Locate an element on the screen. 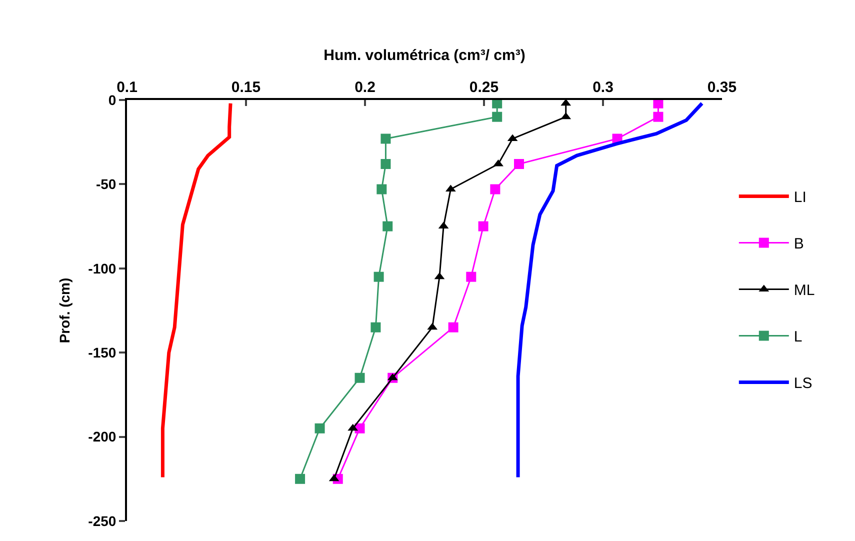 This screenshot has width=855, height=541. x-tick-label: 0.35 is located at coordinates (722, 87).